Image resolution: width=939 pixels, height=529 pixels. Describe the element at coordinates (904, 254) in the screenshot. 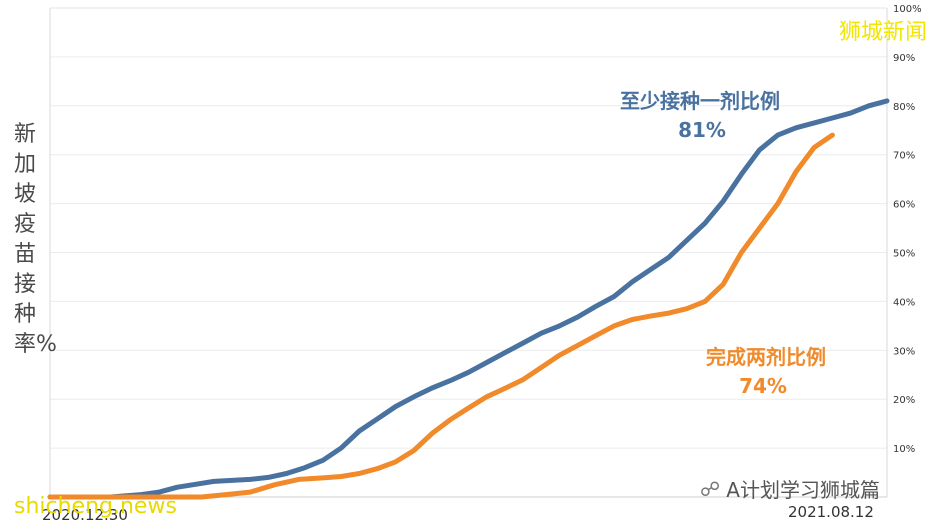

I see `y-tick-label: 50%` at that location.